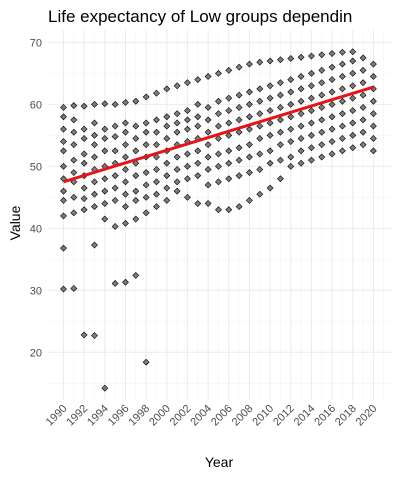 This screenshot has width=400, height=478. What do you see at coordinates (222, 416) in the screenshot?
I see `x-tick-label: 2006` at bounding box center [222, 416].